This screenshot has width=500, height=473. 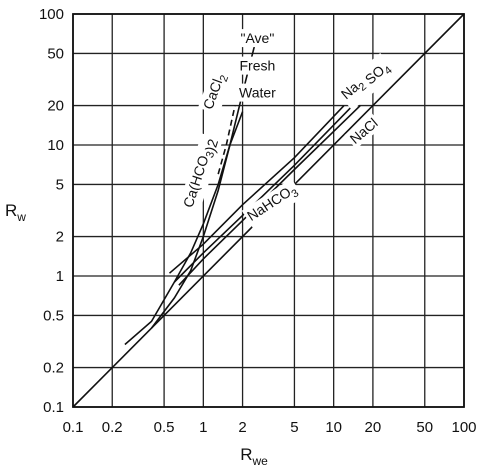 What do you see at coordinates (15, 212) in the screenshot?
I see `y-axis-label: Rw` at bounding box center [15, 212].